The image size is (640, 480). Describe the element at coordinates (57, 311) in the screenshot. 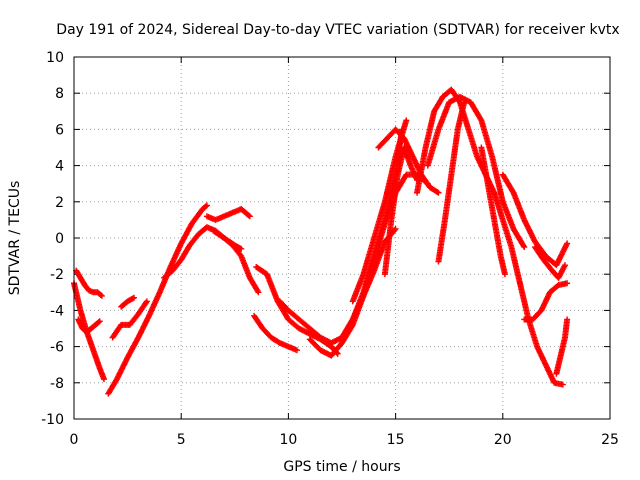

I see `y-tick-label: -4` at that location.